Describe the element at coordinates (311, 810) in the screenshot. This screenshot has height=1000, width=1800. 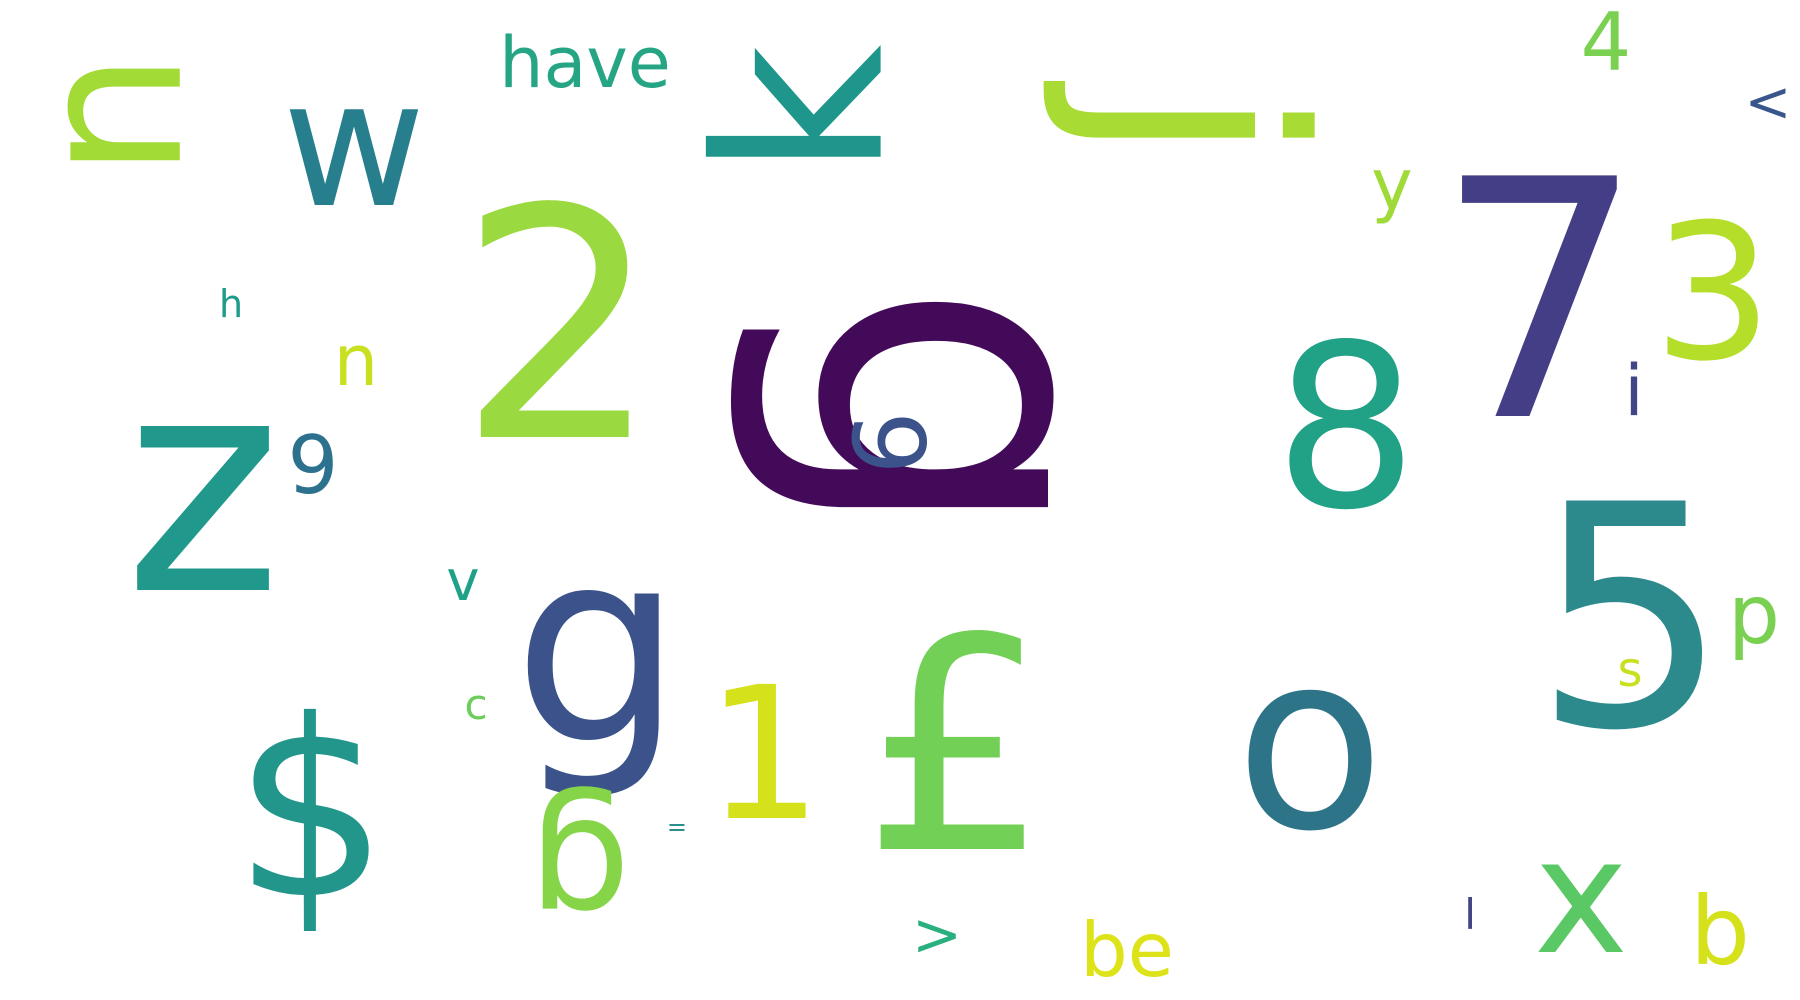
I see `word-dollar: $` at that location.